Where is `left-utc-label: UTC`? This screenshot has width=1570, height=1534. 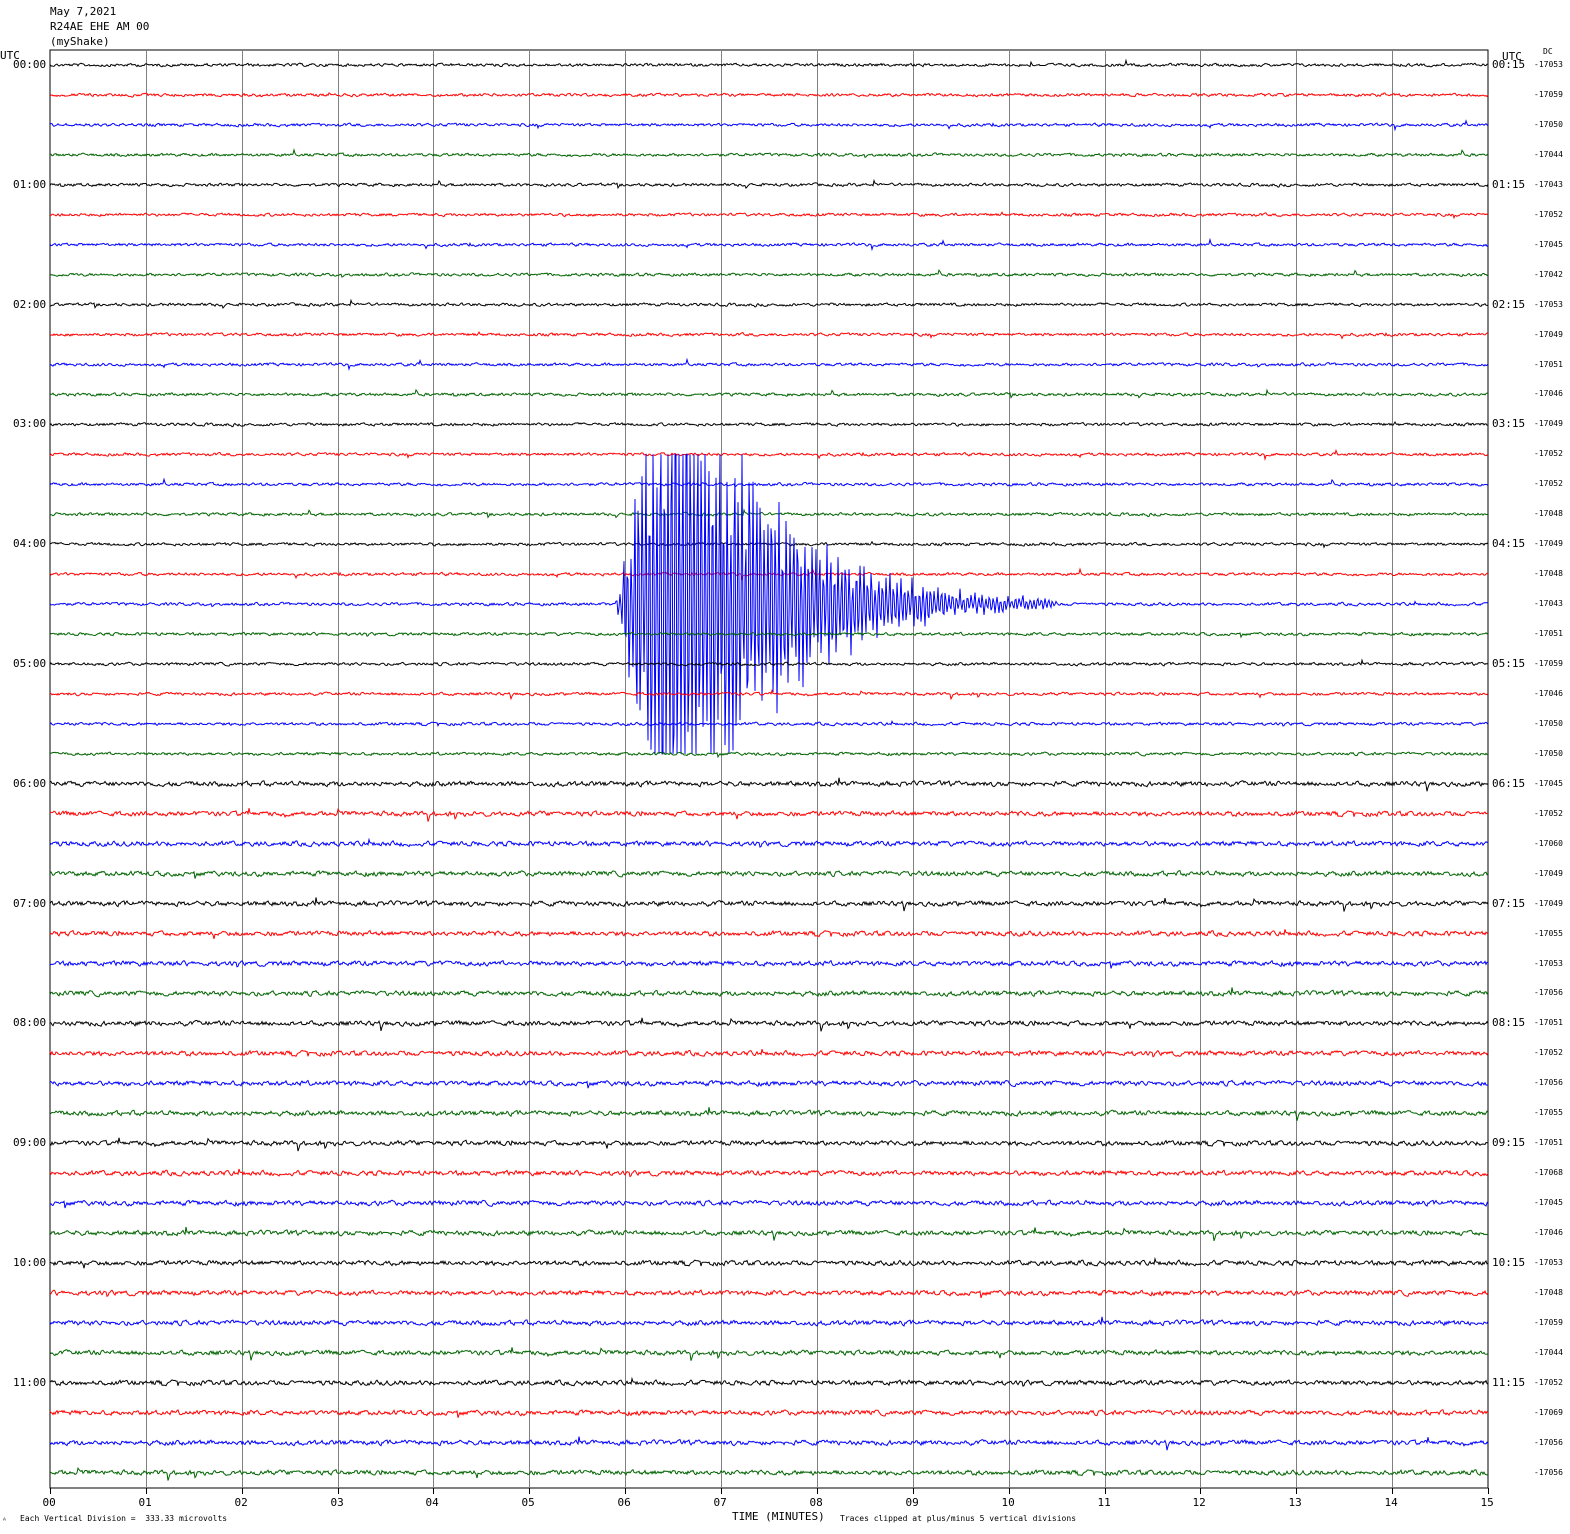
left-utc-label: UTC is located at coordinates (10, 55).